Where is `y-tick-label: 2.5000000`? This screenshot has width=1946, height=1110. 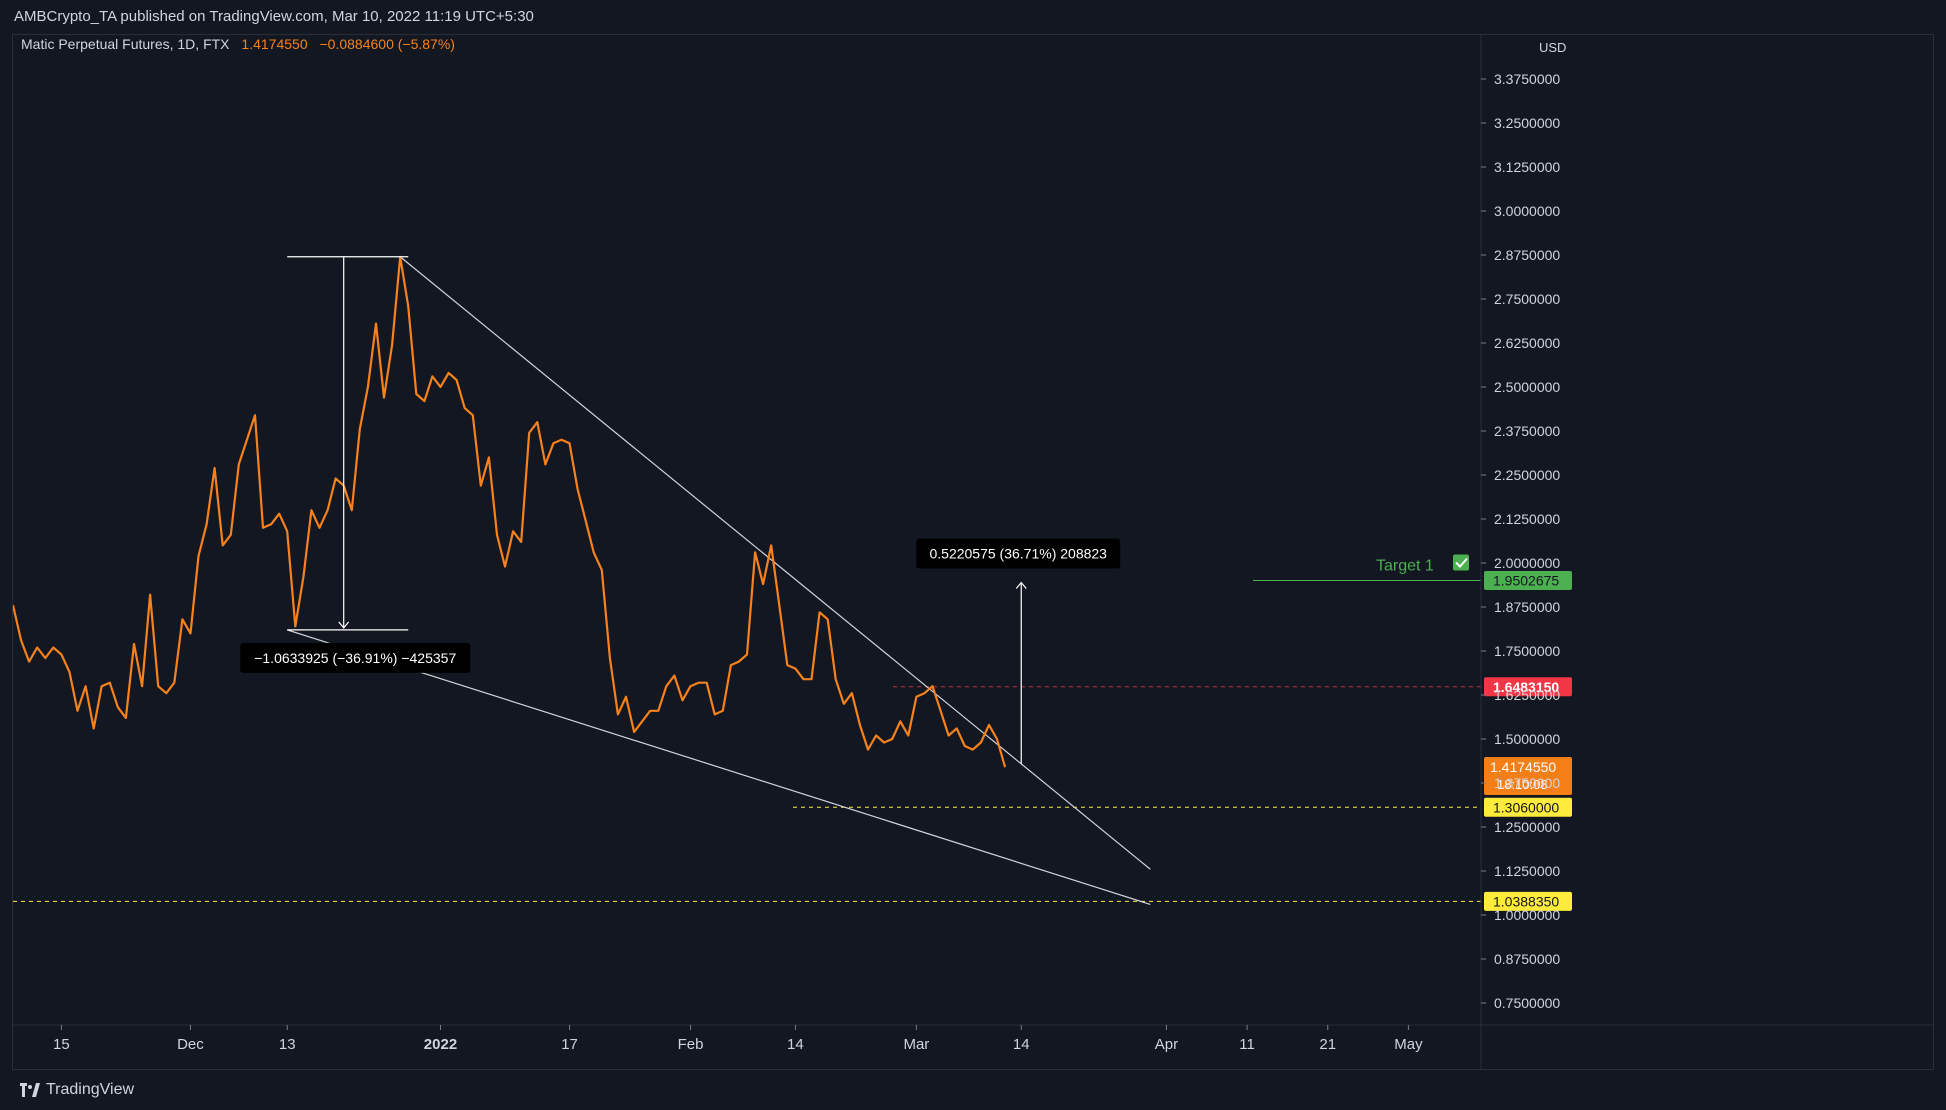
y-tick-label: 2.5000000 is located at coordinates (1527, 387).